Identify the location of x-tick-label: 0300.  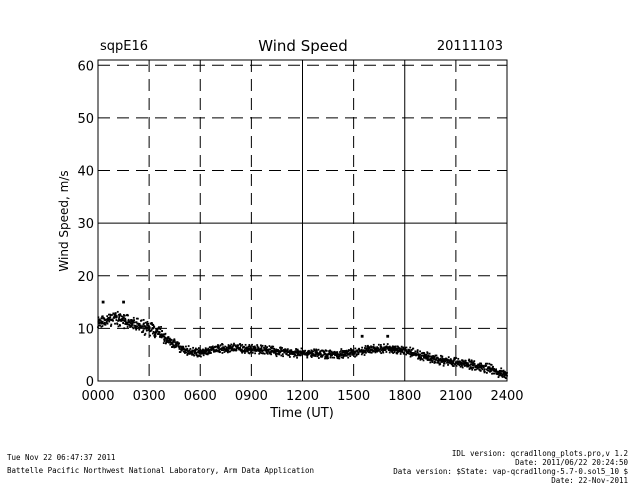
(149, 396).